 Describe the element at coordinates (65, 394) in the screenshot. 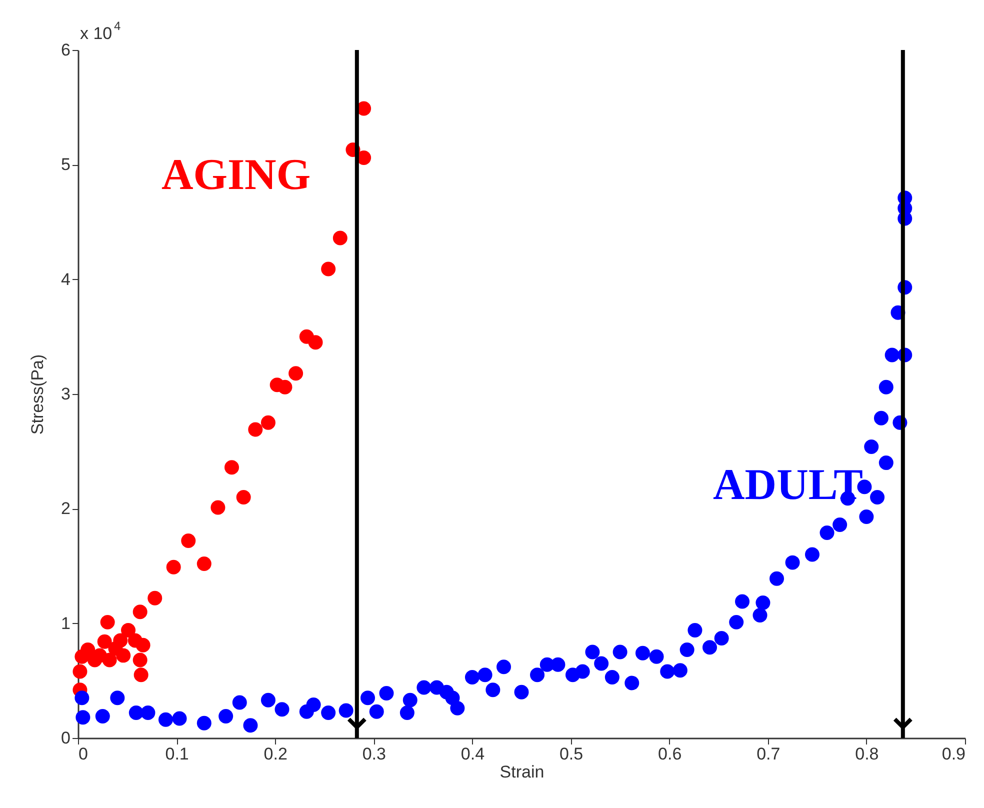

I see `y-tick-label: 3` at that location.